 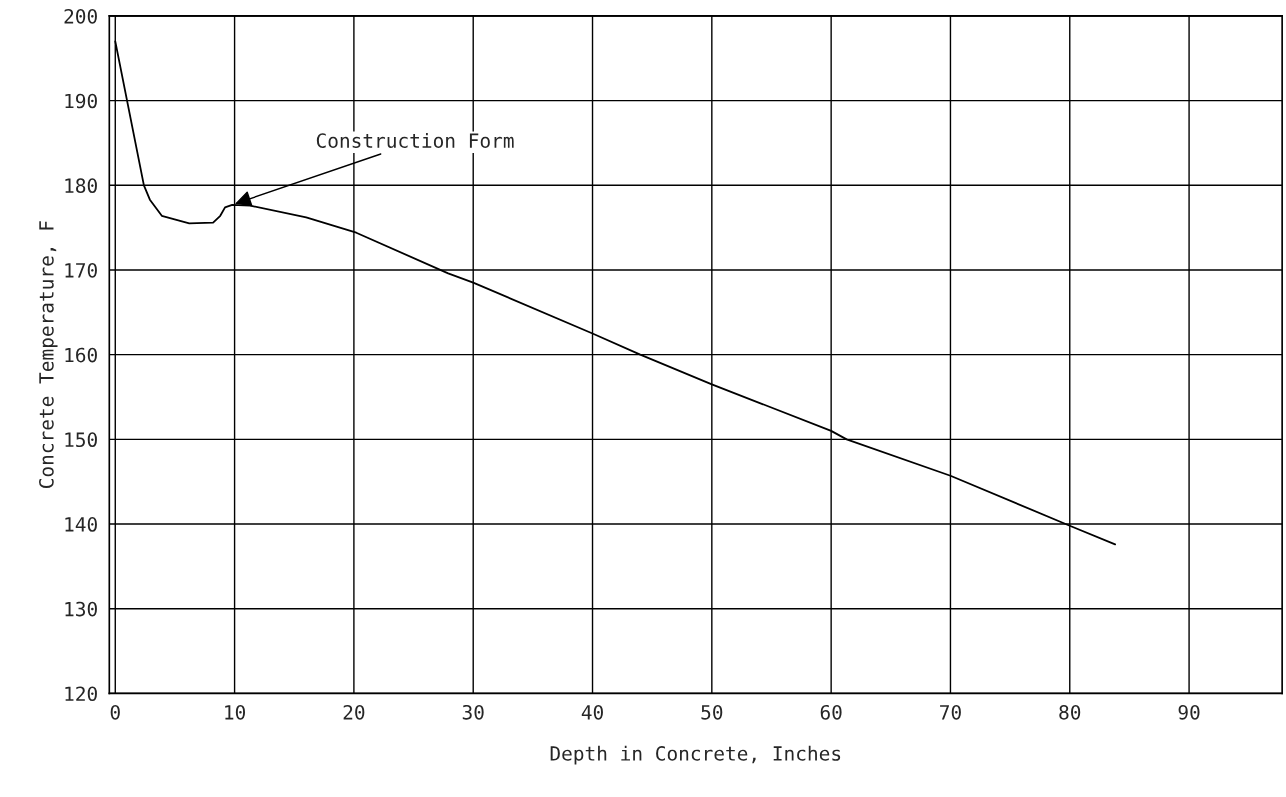 I want to click on y-tick-label: 140, so click(x=81, y=524).